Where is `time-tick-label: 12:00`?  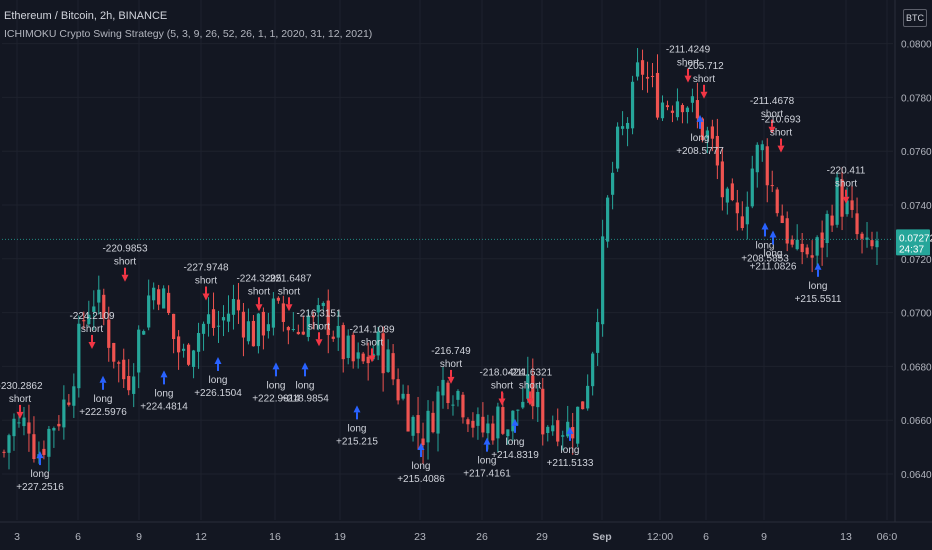
time-tick-label: 12:00 is located at coordinates (660, 537).